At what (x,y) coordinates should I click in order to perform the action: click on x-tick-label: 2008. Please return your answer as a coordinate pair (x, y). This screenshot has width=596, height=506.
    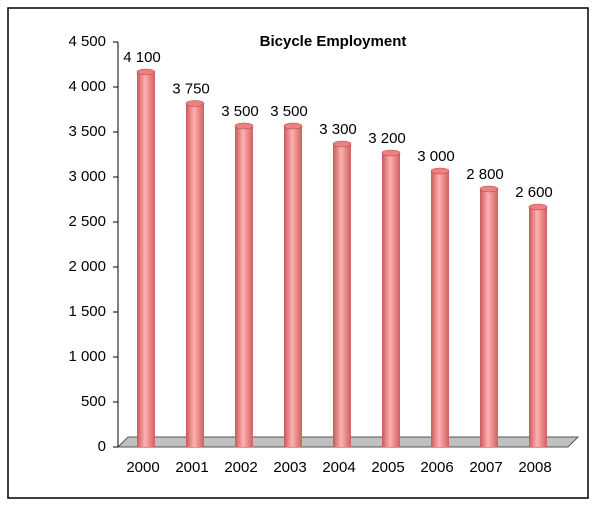
    Looking at the image, I should click on (534, 467).